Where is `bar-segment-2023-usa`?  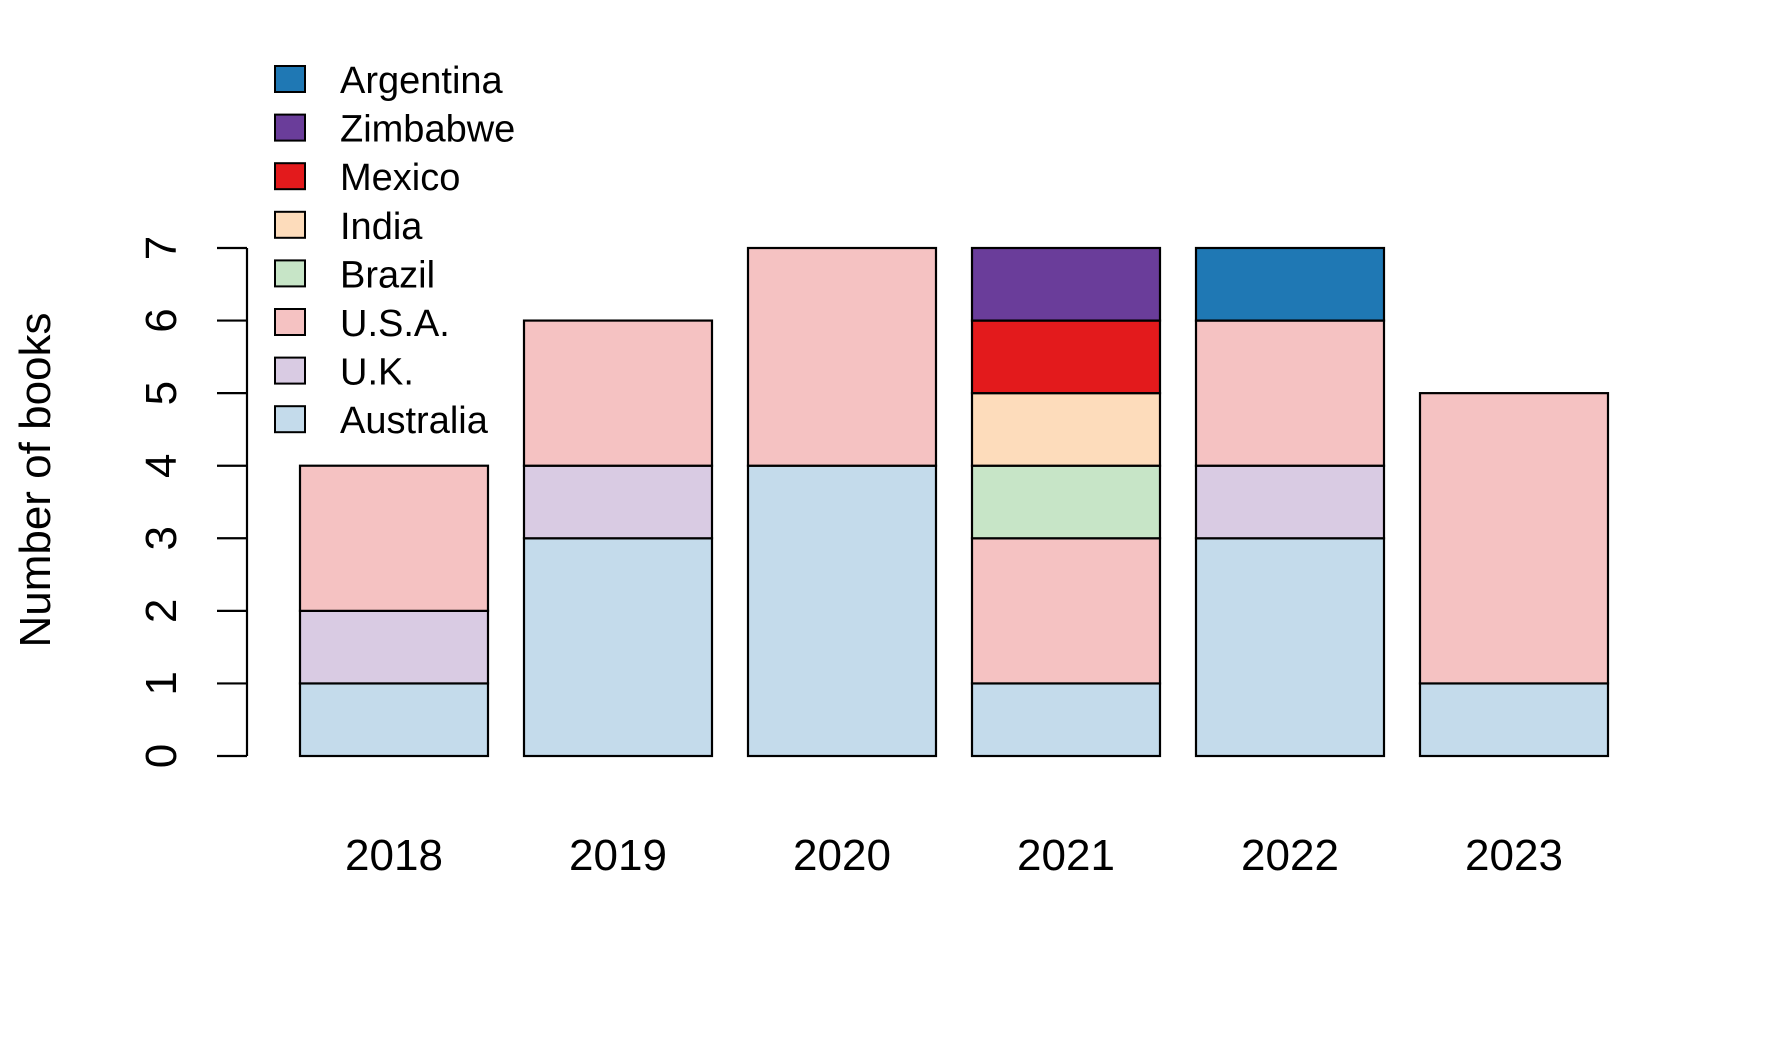
bar-segment-2023-usa is located at coordinates (1514, 538).